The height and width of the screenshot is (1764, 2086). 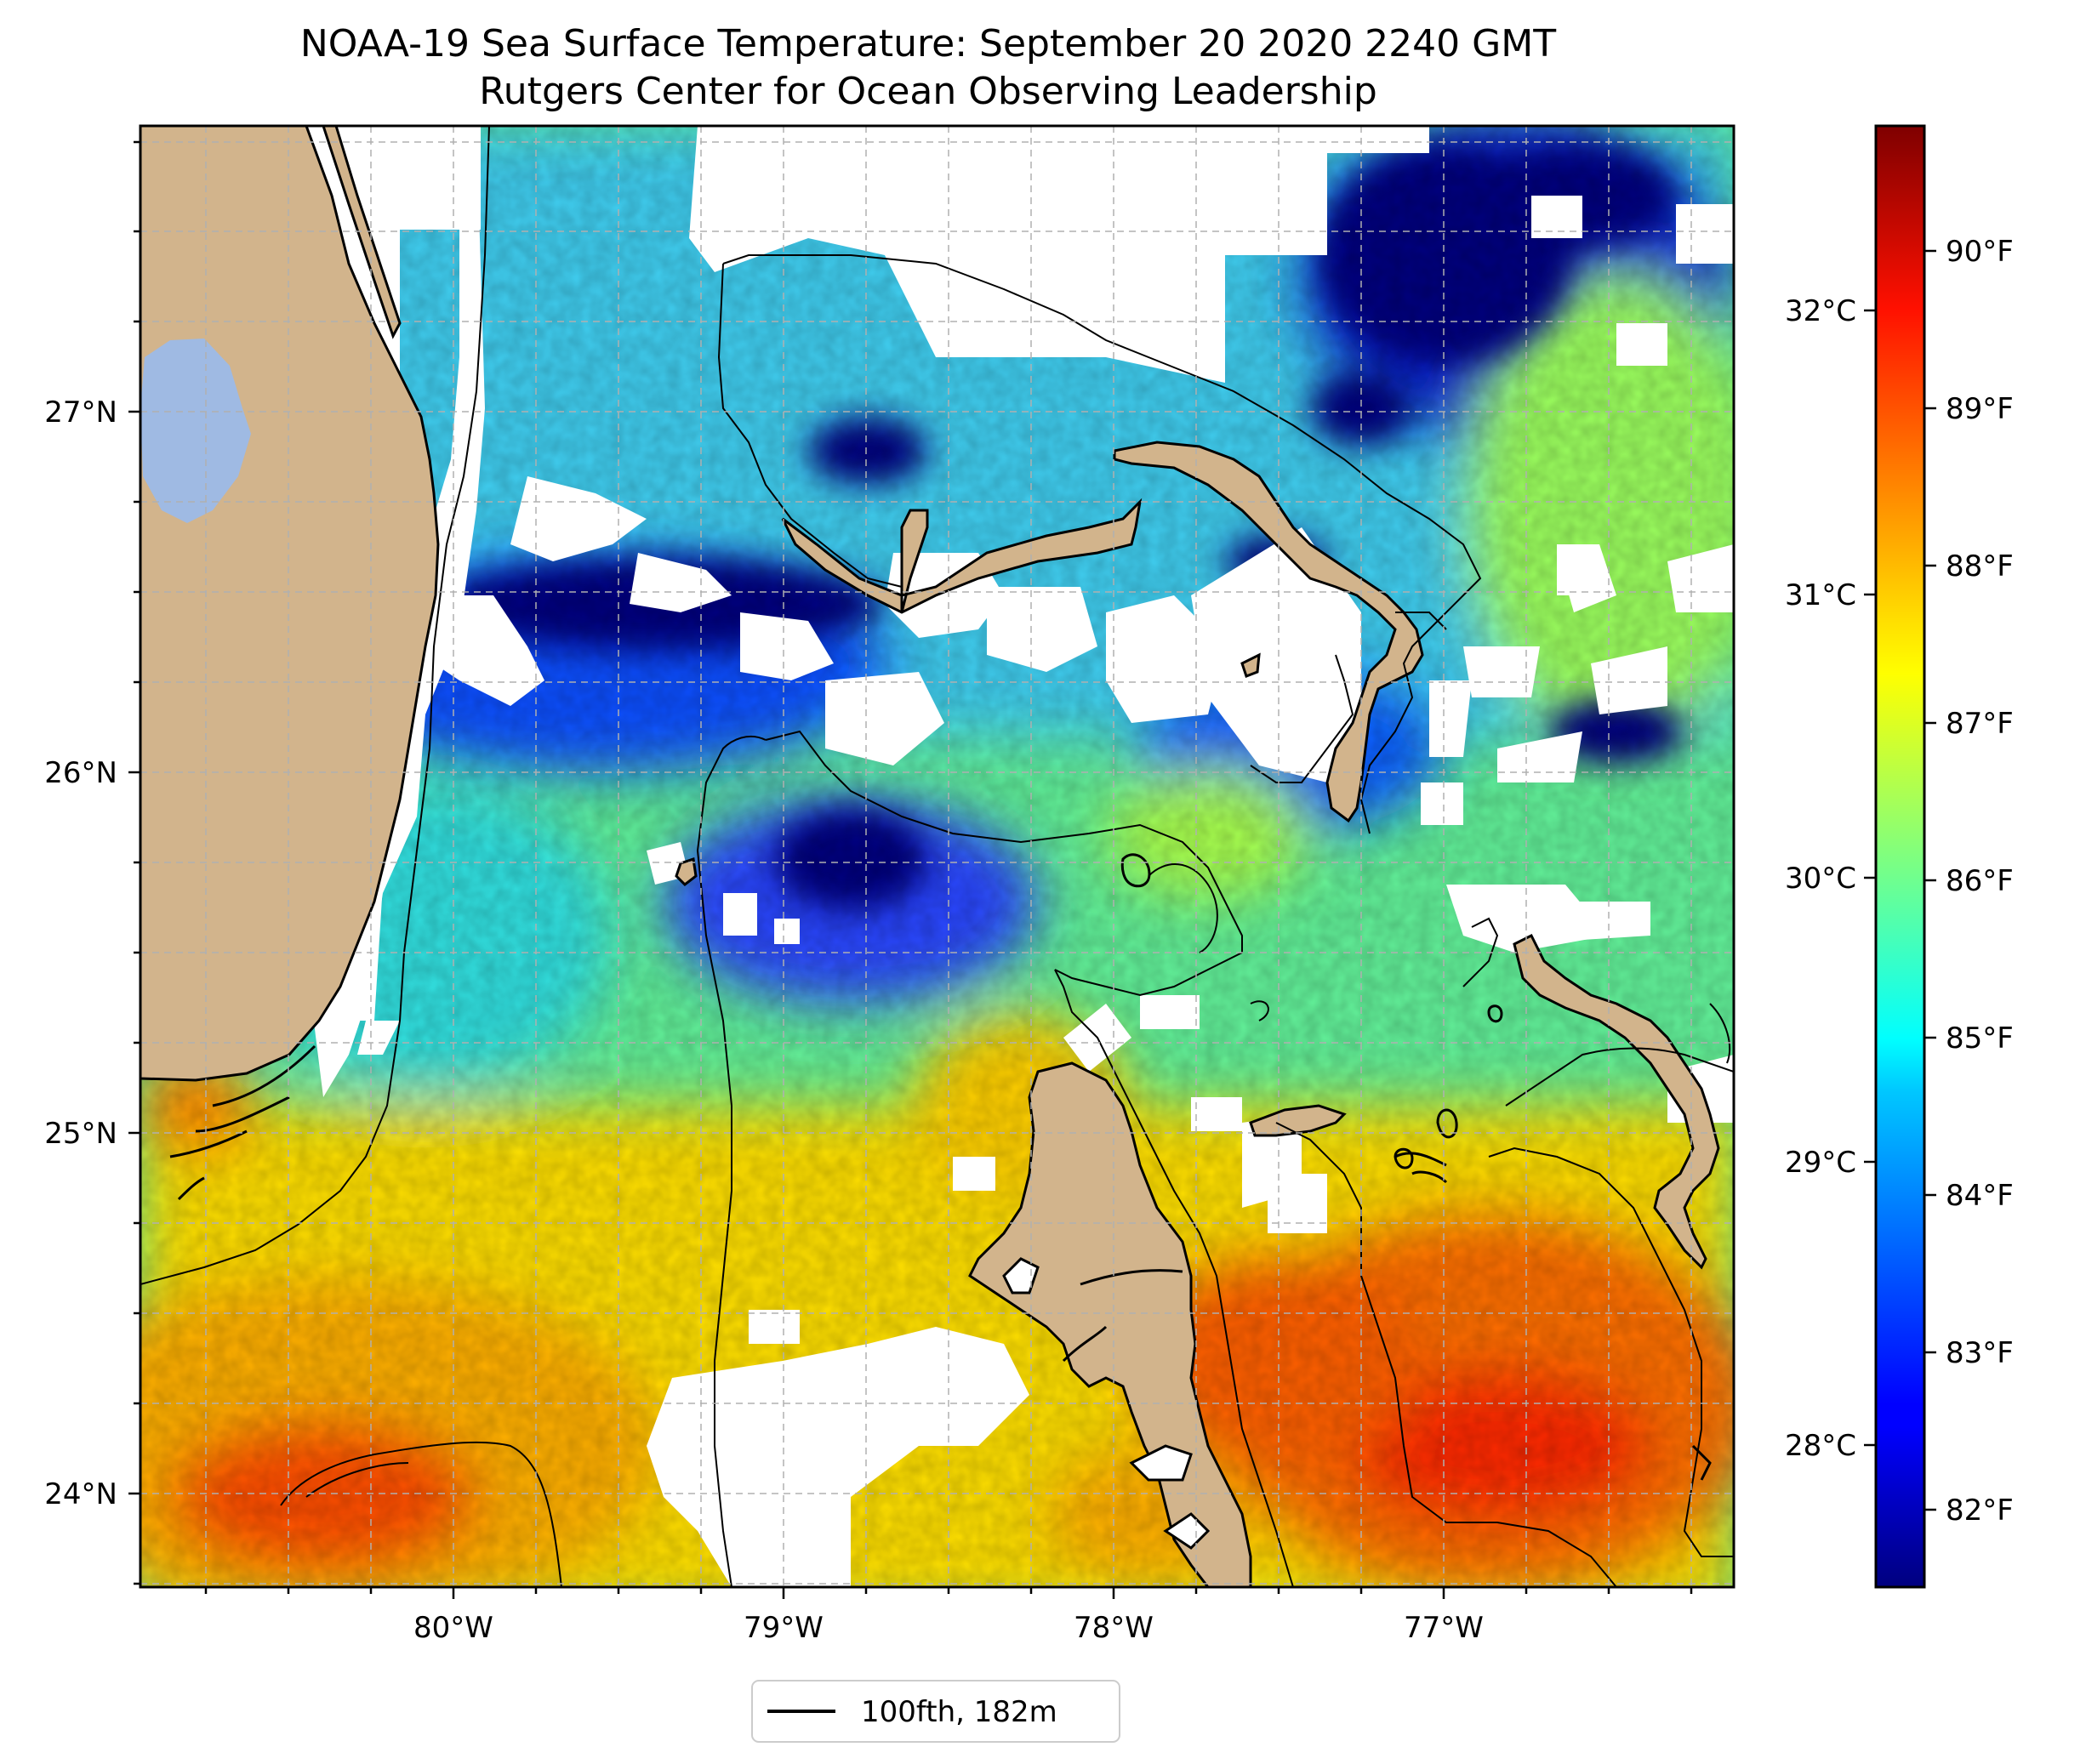 I want to click on lat-tick-label: 25°N, so click(x=80, y=1134).